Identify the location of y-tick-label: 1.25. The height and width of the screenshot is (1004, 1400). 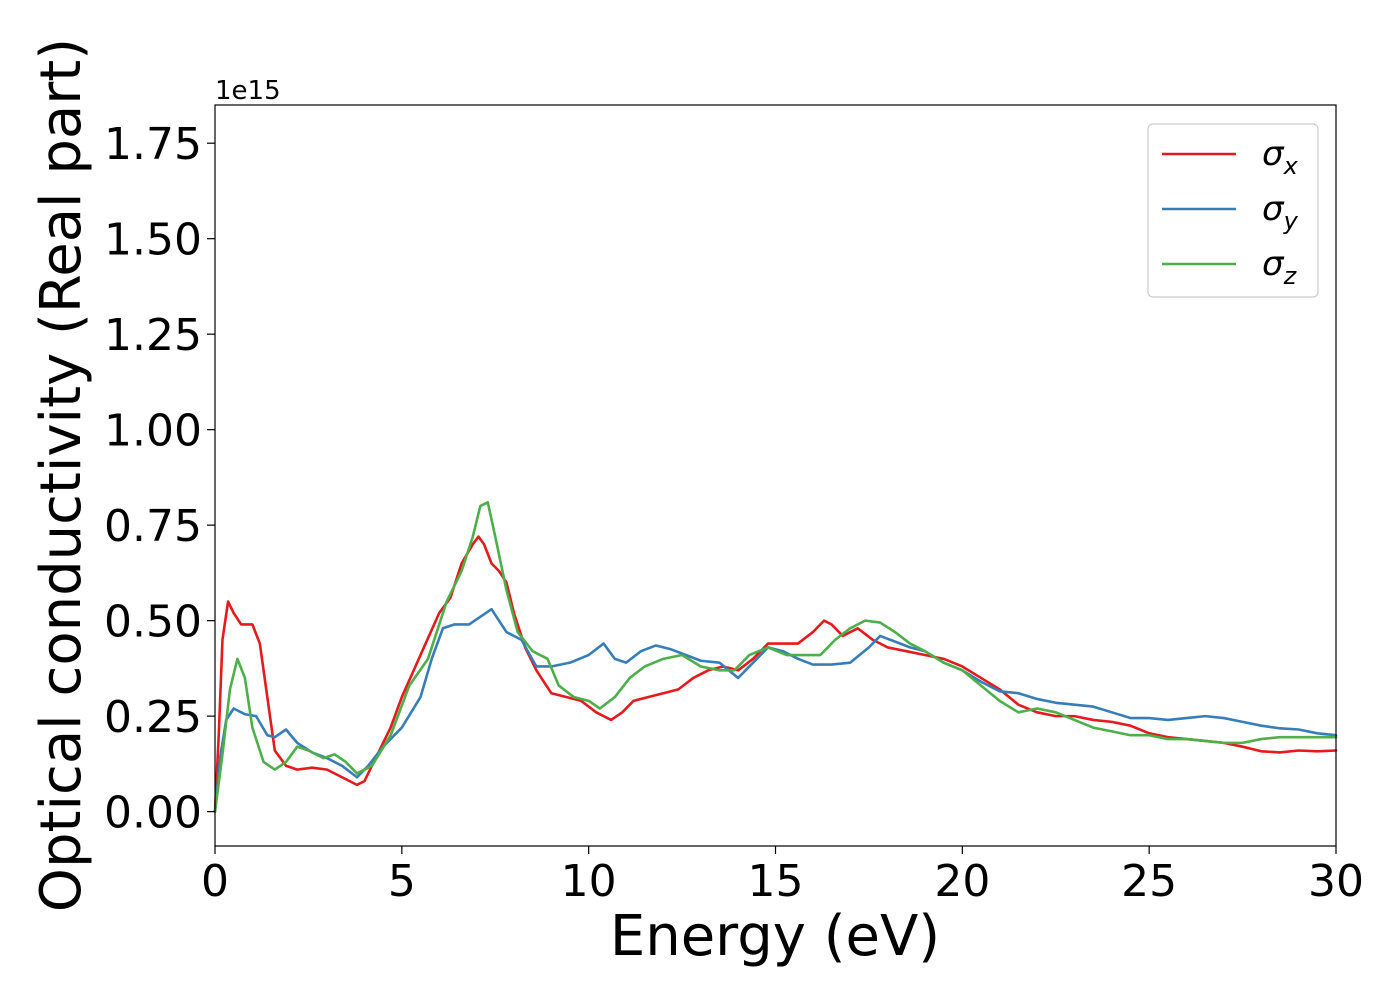
(153, 335).